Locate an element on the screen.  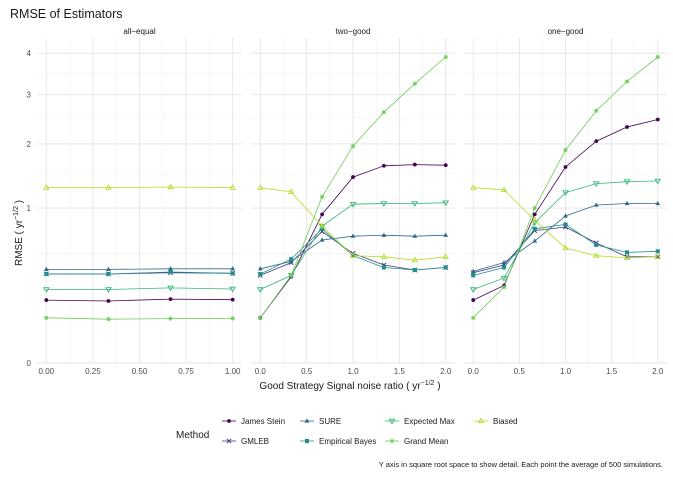
chart-title: RMSE of Estimators is located at coordinates (66, 14).